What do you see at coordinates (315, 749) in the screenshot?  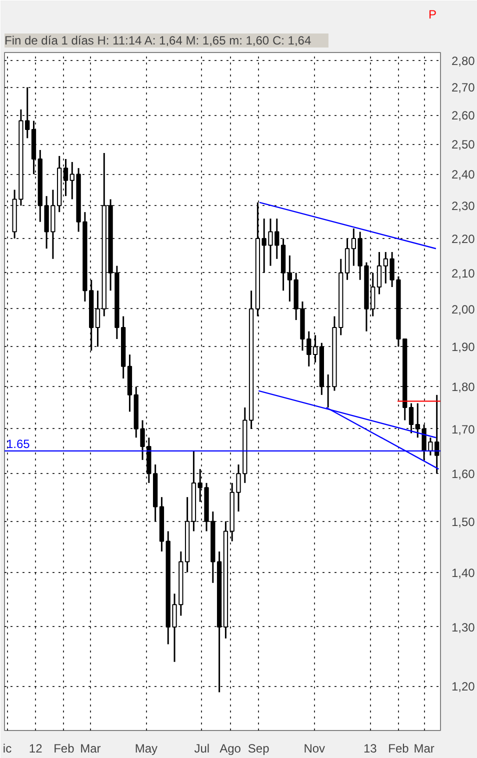 I see `x-tick-label: Nov` at bounding box center [315, 749].